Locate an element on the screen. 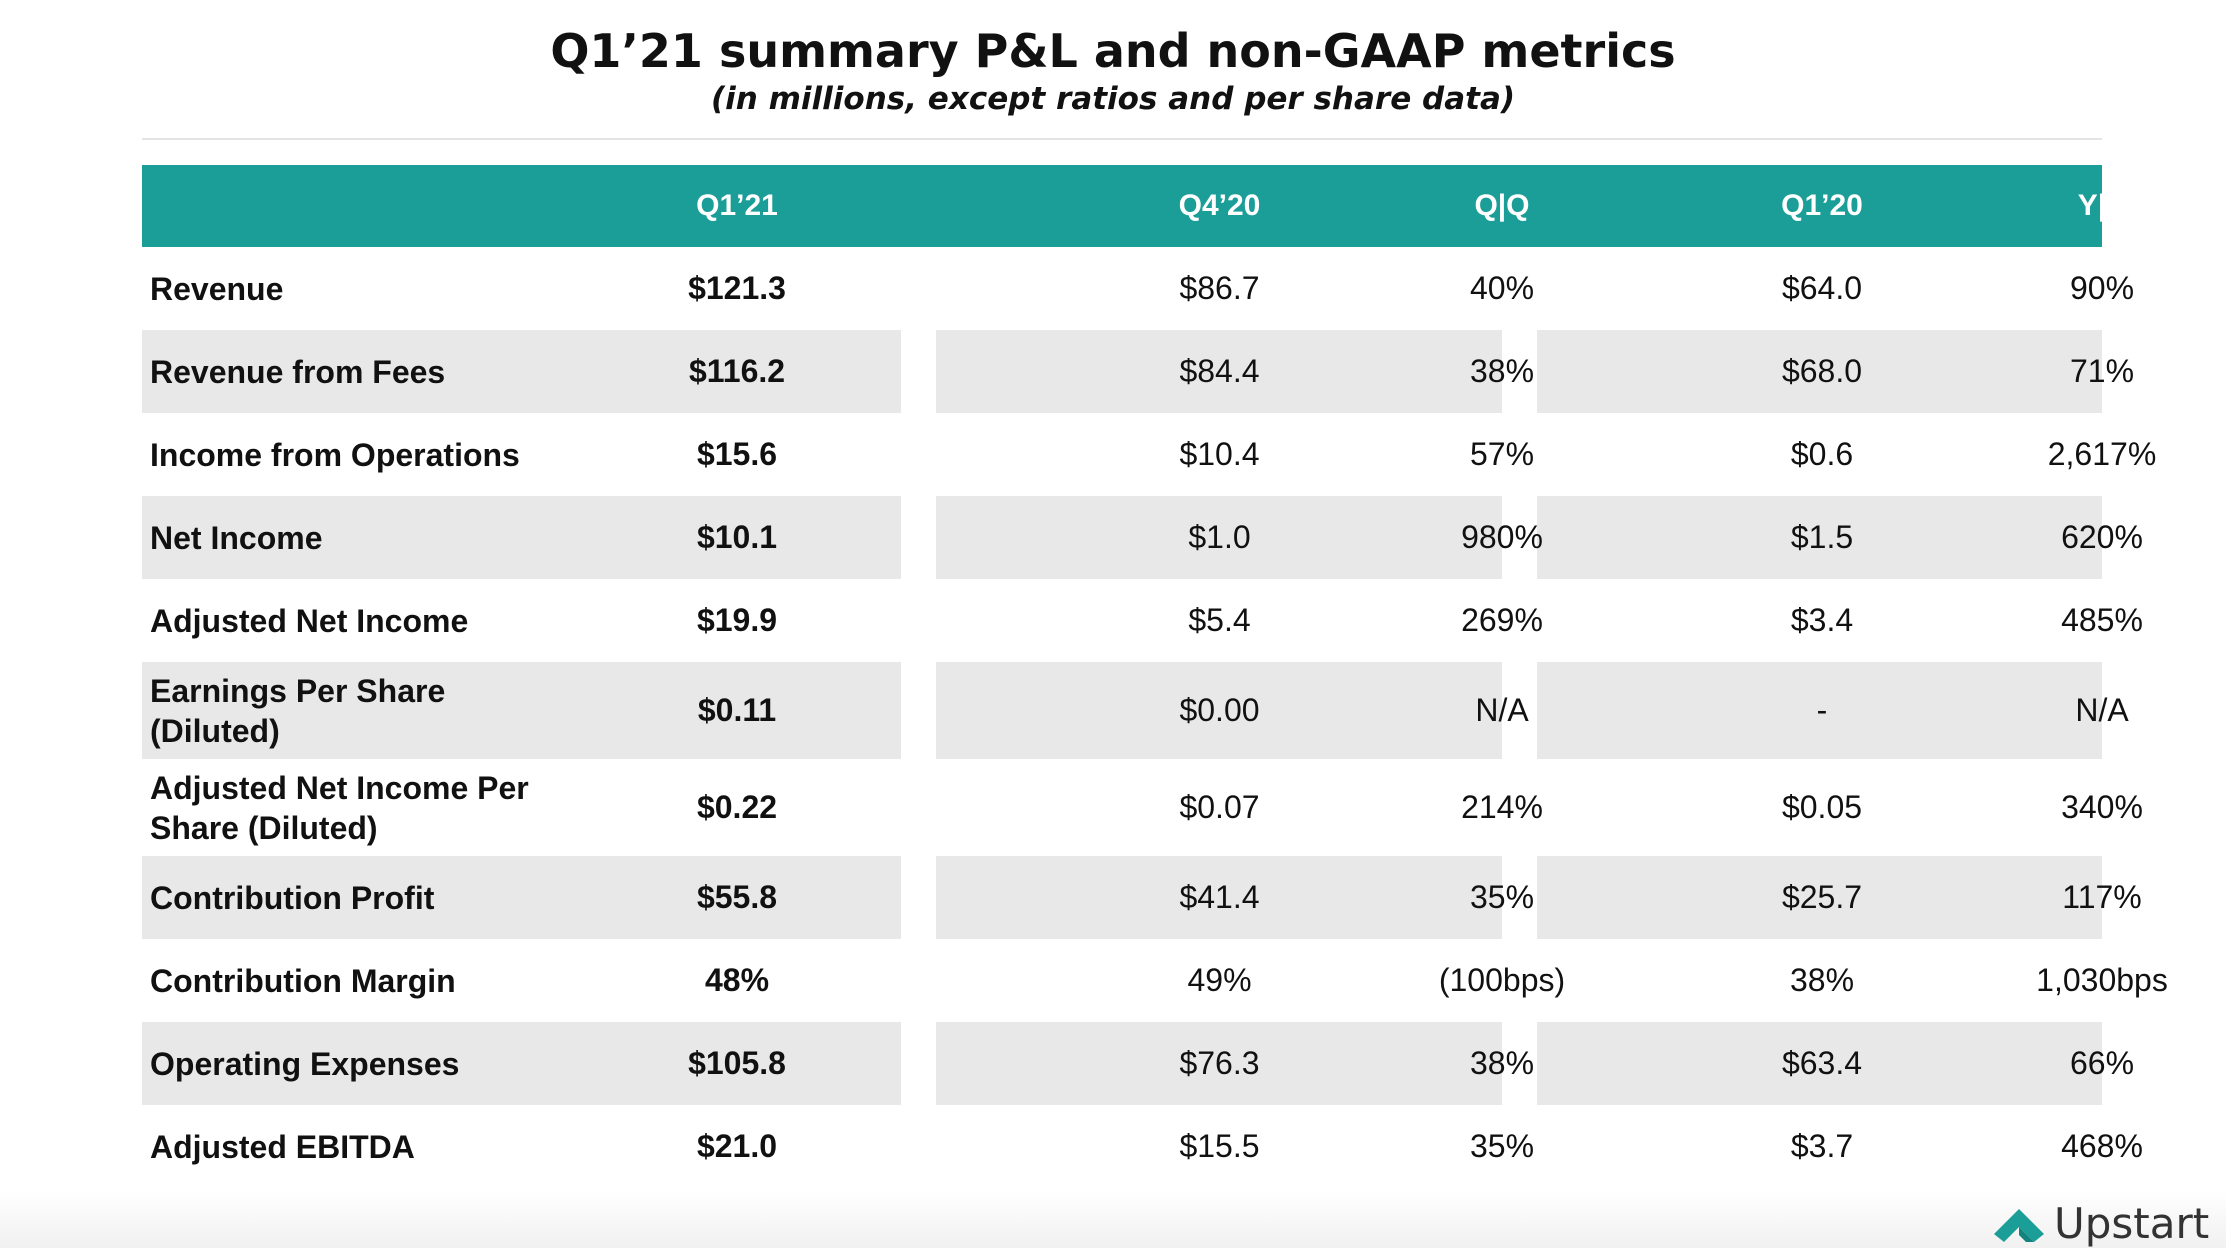  cell-yy: 71% is located at coordinates (2102, 371).